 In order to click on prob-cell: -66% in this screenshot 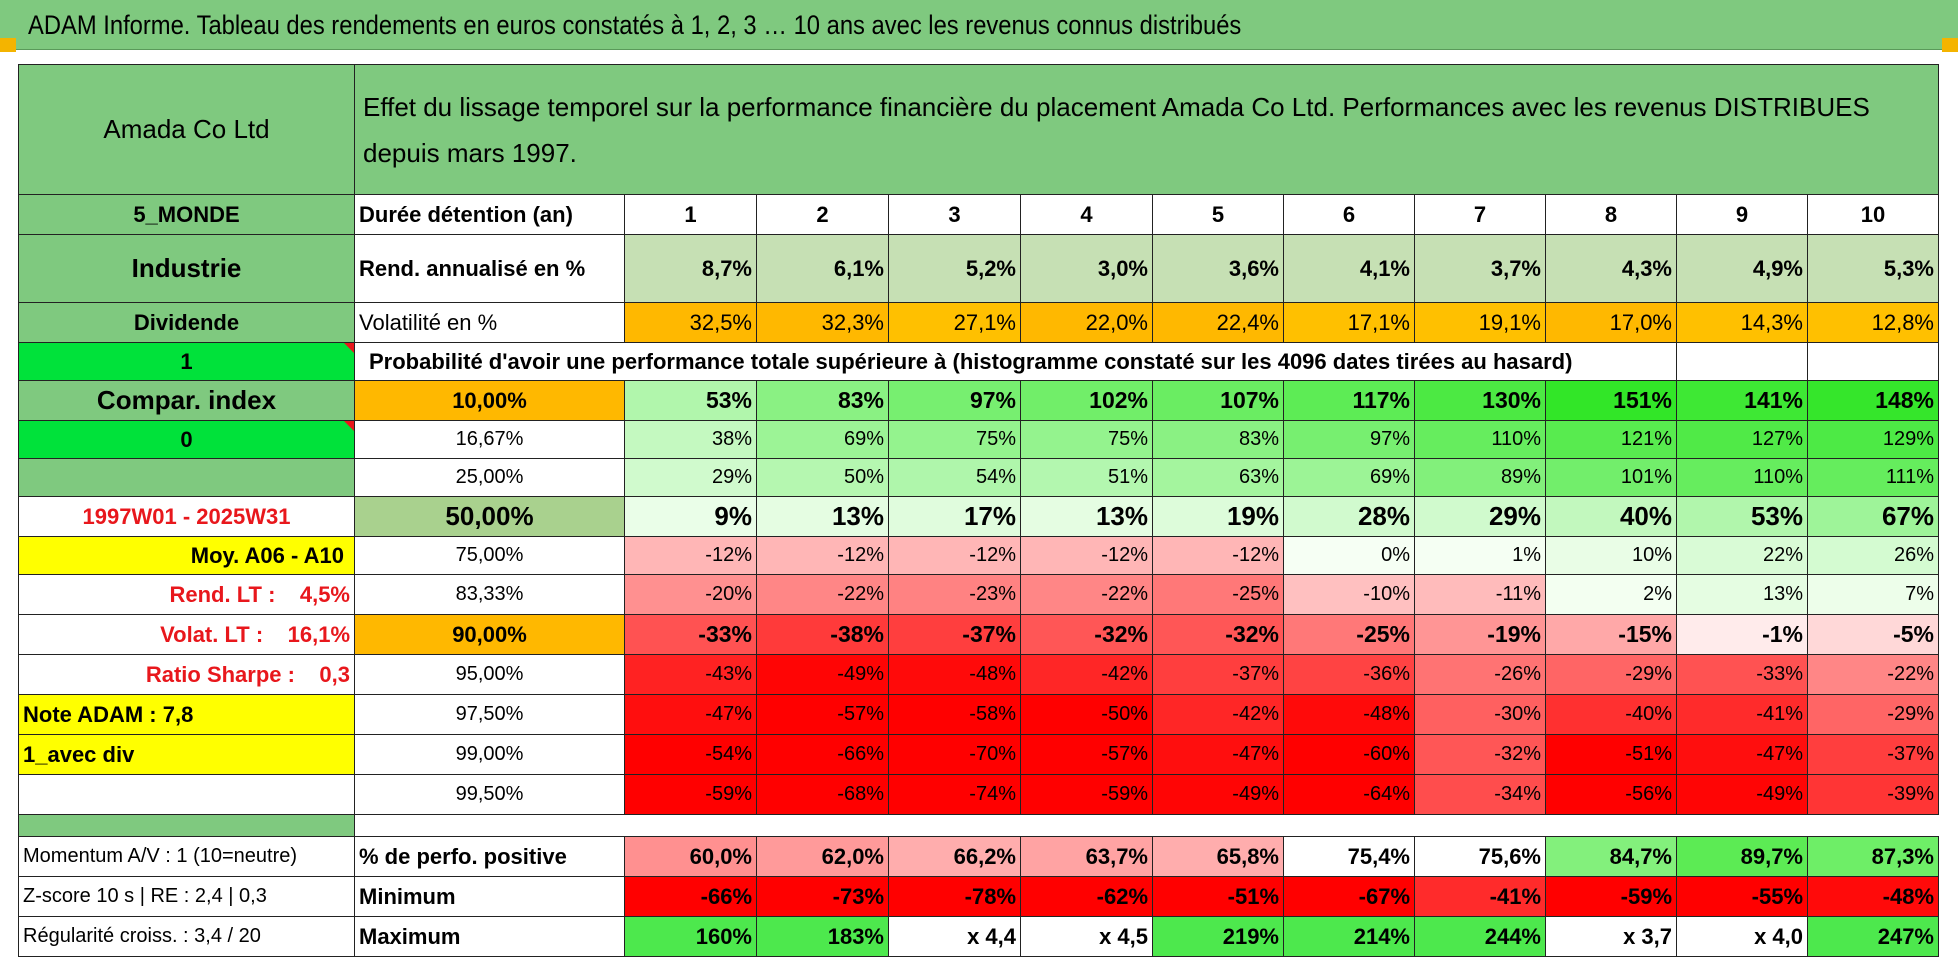, I will do `click(822, 754)`.